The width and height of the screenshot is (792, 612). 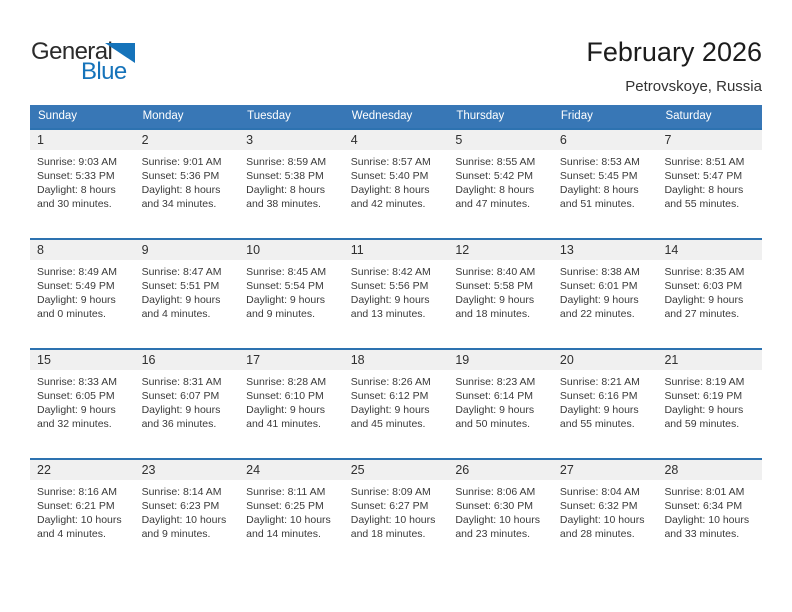 What do you see at coordinates (494, 286) in the screenshot?
I see `day-sunset-text: Sunset: 5:58 PM` at bounding box center [494, 286].